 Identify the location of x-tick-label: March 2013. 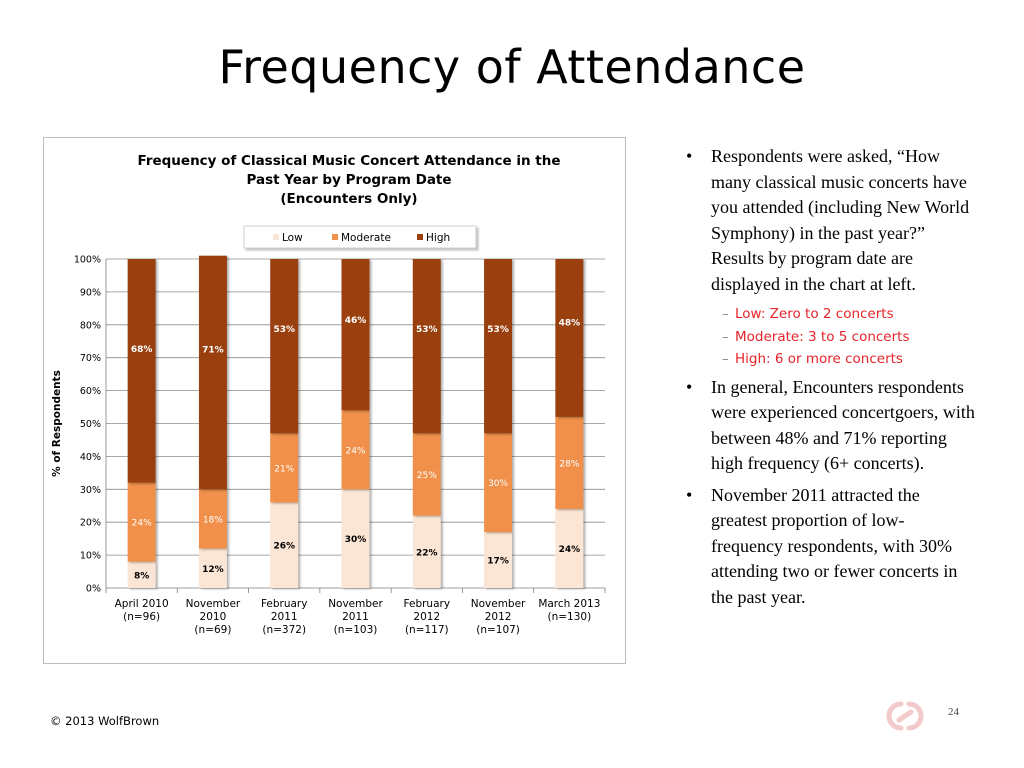
(569, 604).